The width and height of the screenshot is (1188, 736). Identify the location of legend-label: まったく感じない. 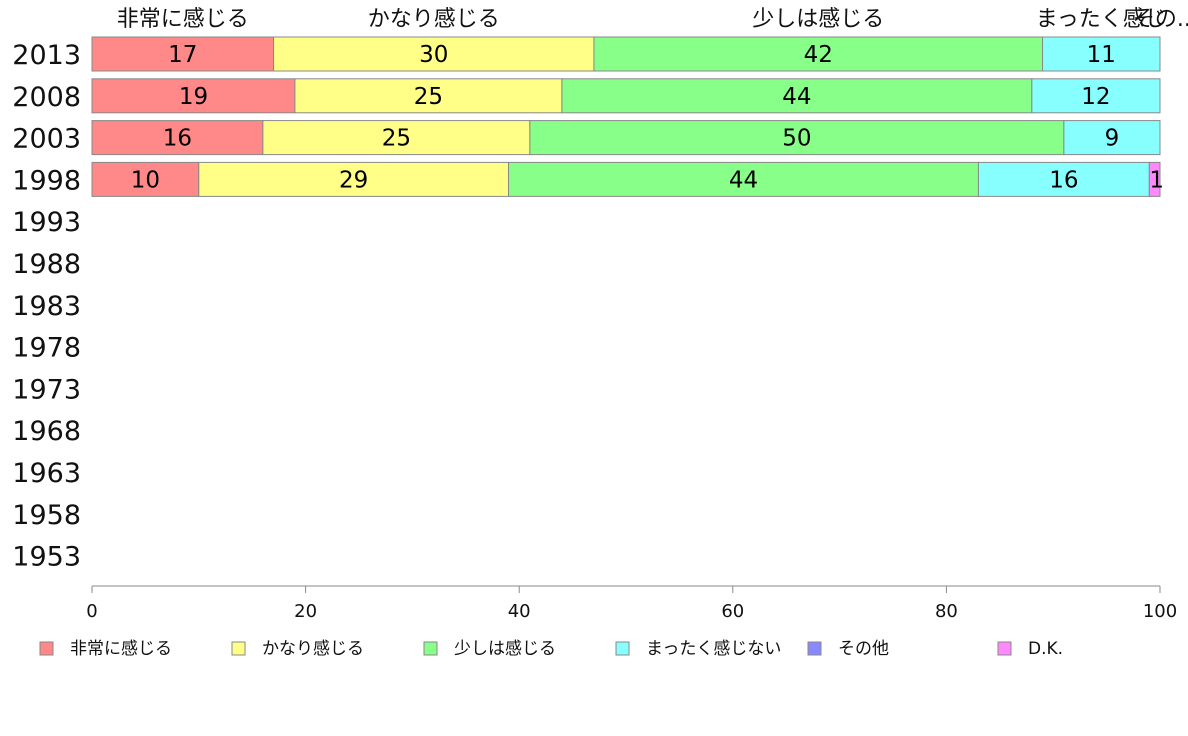
(713, 649).